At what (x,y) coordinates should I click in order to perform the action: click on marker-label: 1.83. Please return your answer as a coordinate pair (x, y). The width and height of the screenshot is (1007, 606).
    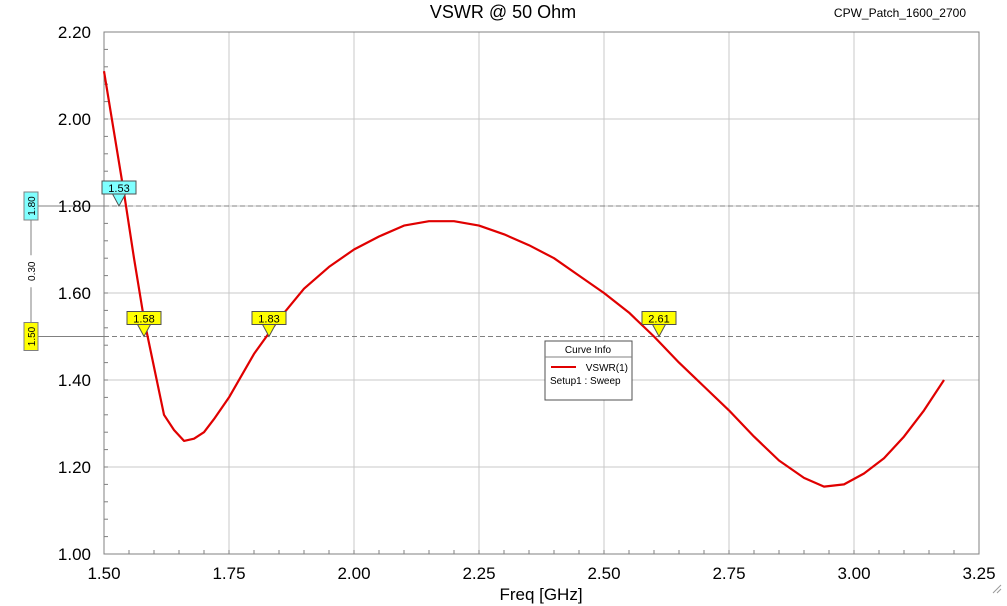
    Looking at the image, I should click on (268, 320).